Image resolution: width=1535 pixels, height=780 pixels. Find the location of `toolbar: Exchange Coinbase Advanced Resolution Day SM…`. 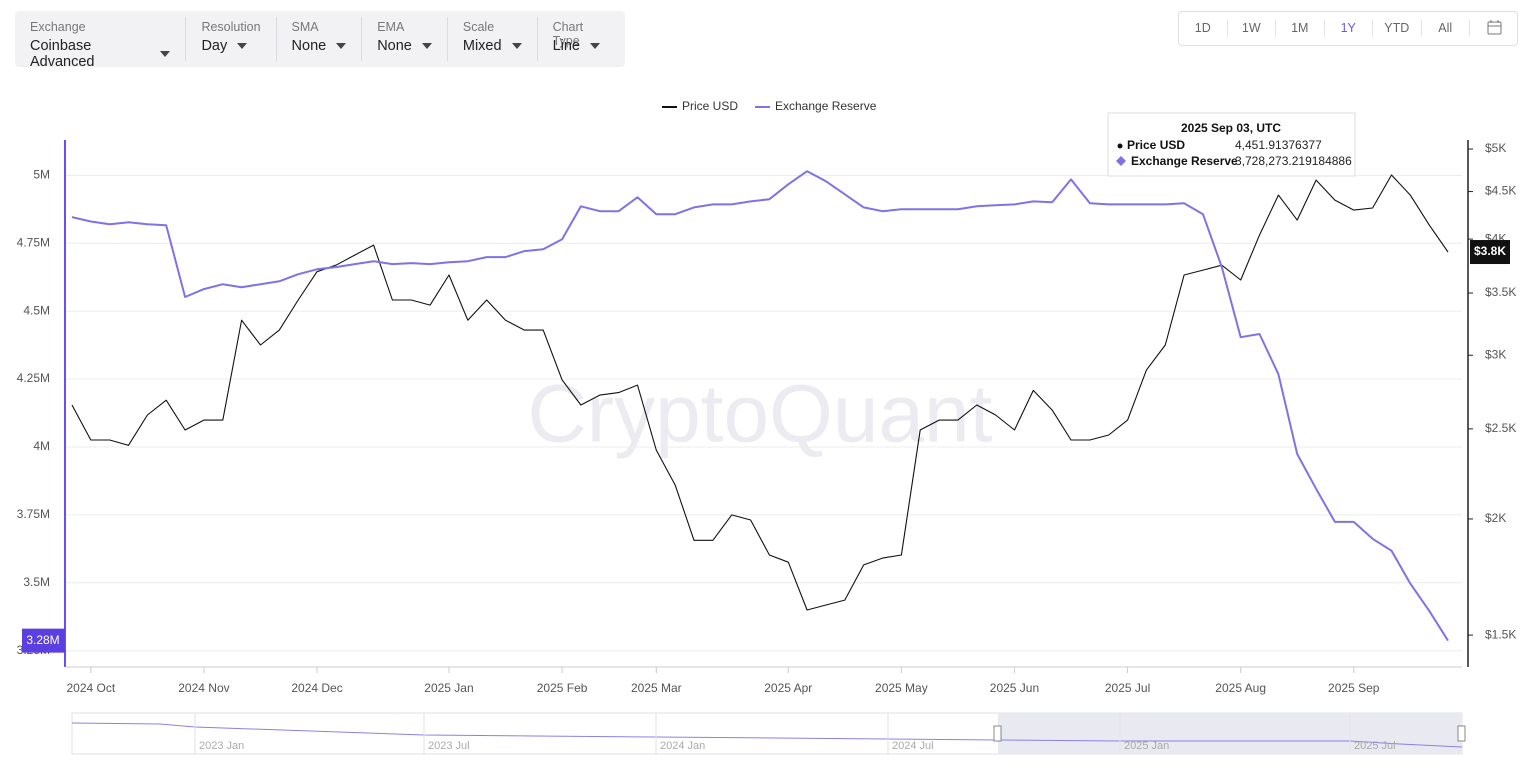

toolbar: Exchange Coinbase Advanced Resolution Day SM… is located at coordinates (320, 40).